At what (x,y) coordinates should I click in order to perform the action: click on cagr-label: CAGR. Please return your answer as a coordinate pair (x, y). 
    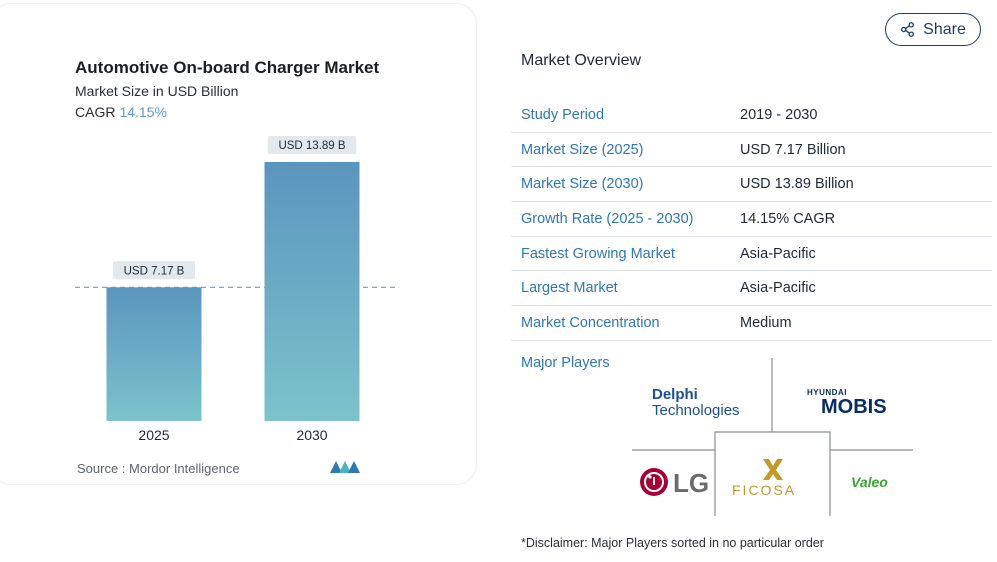
    Looking at the image, I should click on (95, 112).